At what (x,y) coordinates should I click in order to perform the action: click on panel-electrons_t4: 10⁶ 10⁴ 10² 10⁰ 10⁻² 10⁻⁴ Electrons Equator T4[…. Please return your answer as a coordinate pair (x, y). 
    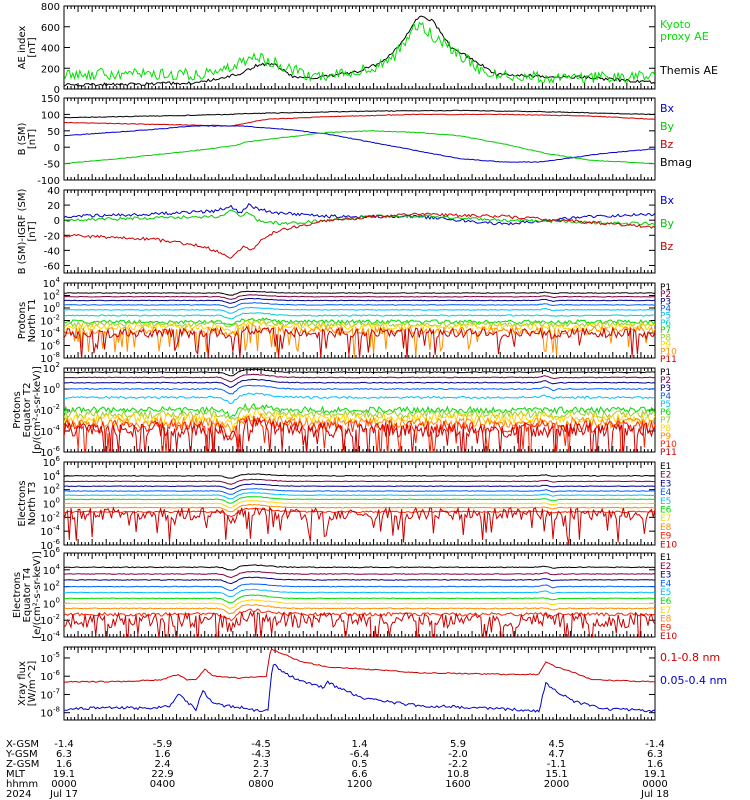
    Looking at the image, I should click on (344, 595).